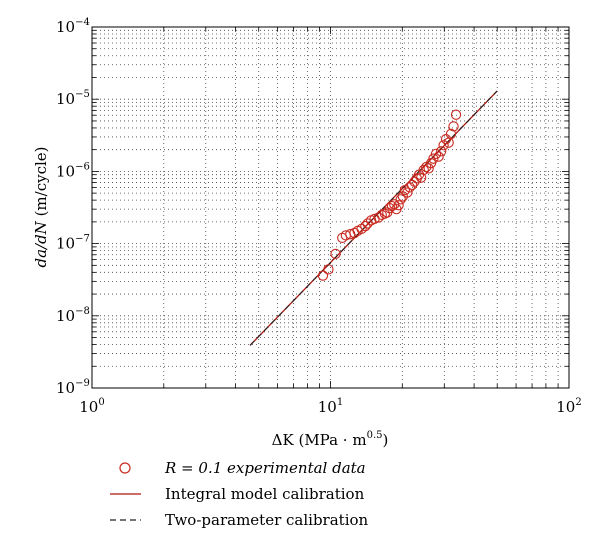  I want to click on x-tick-label: 10⁰, so click(91, 406).